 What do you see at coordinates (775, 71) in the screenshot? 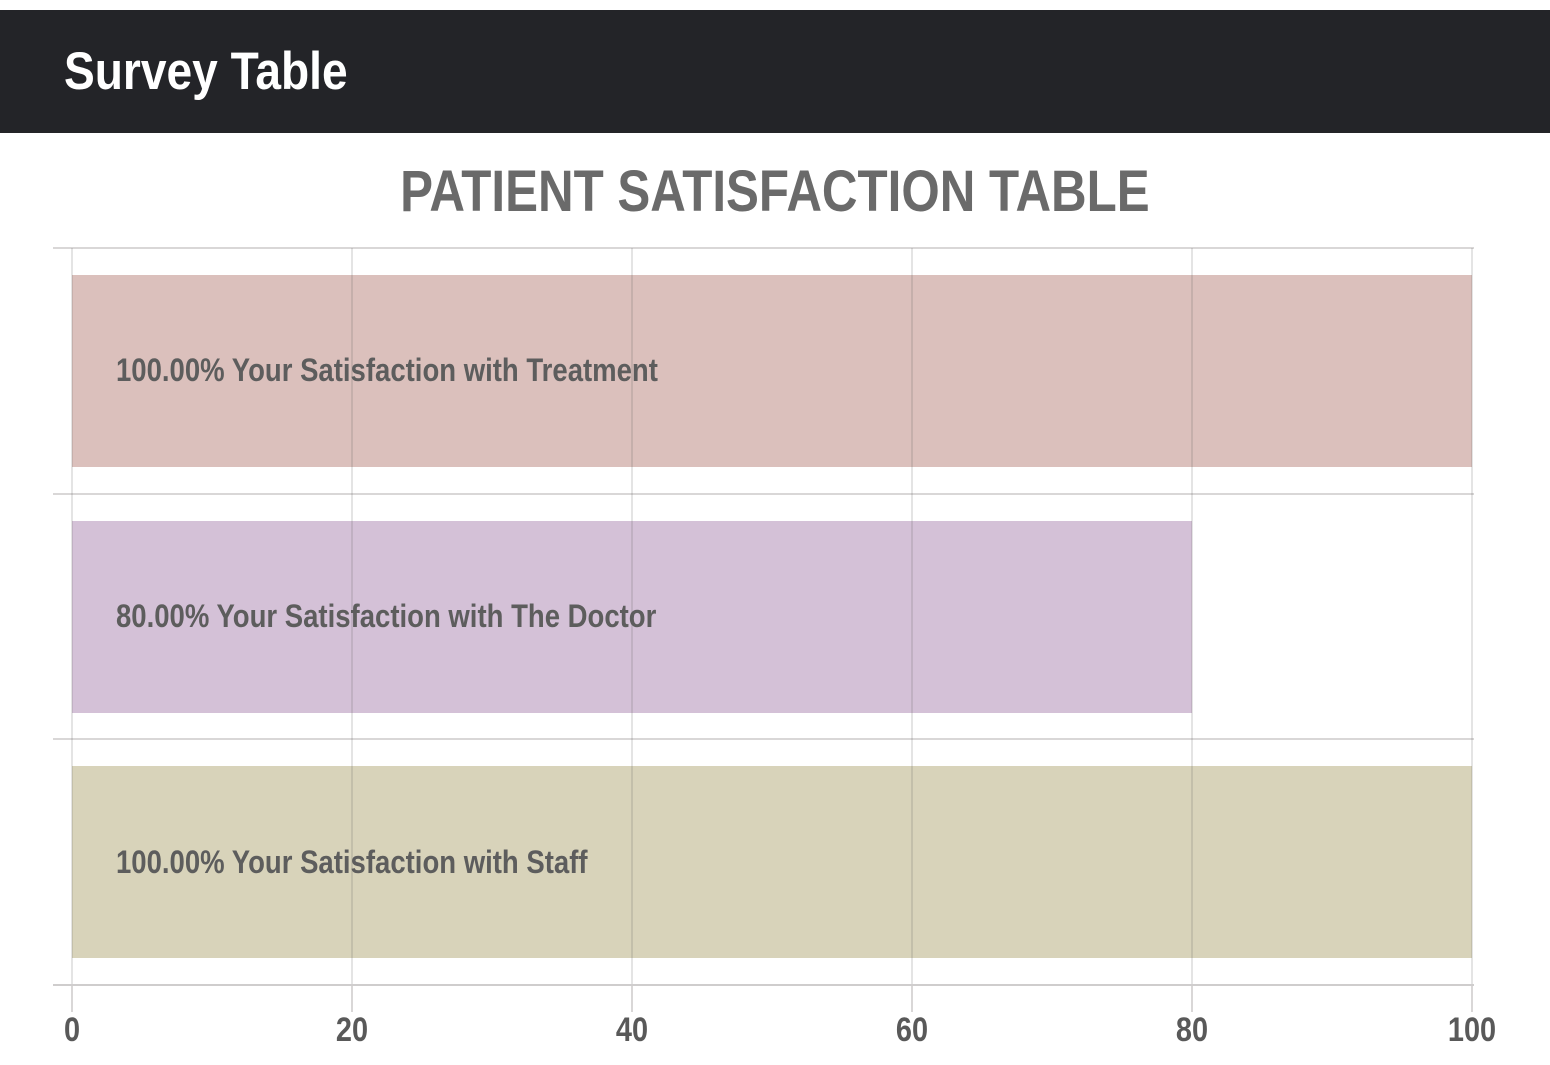
I see `header-bar: Survey Table` at bounding box center [775, 71].